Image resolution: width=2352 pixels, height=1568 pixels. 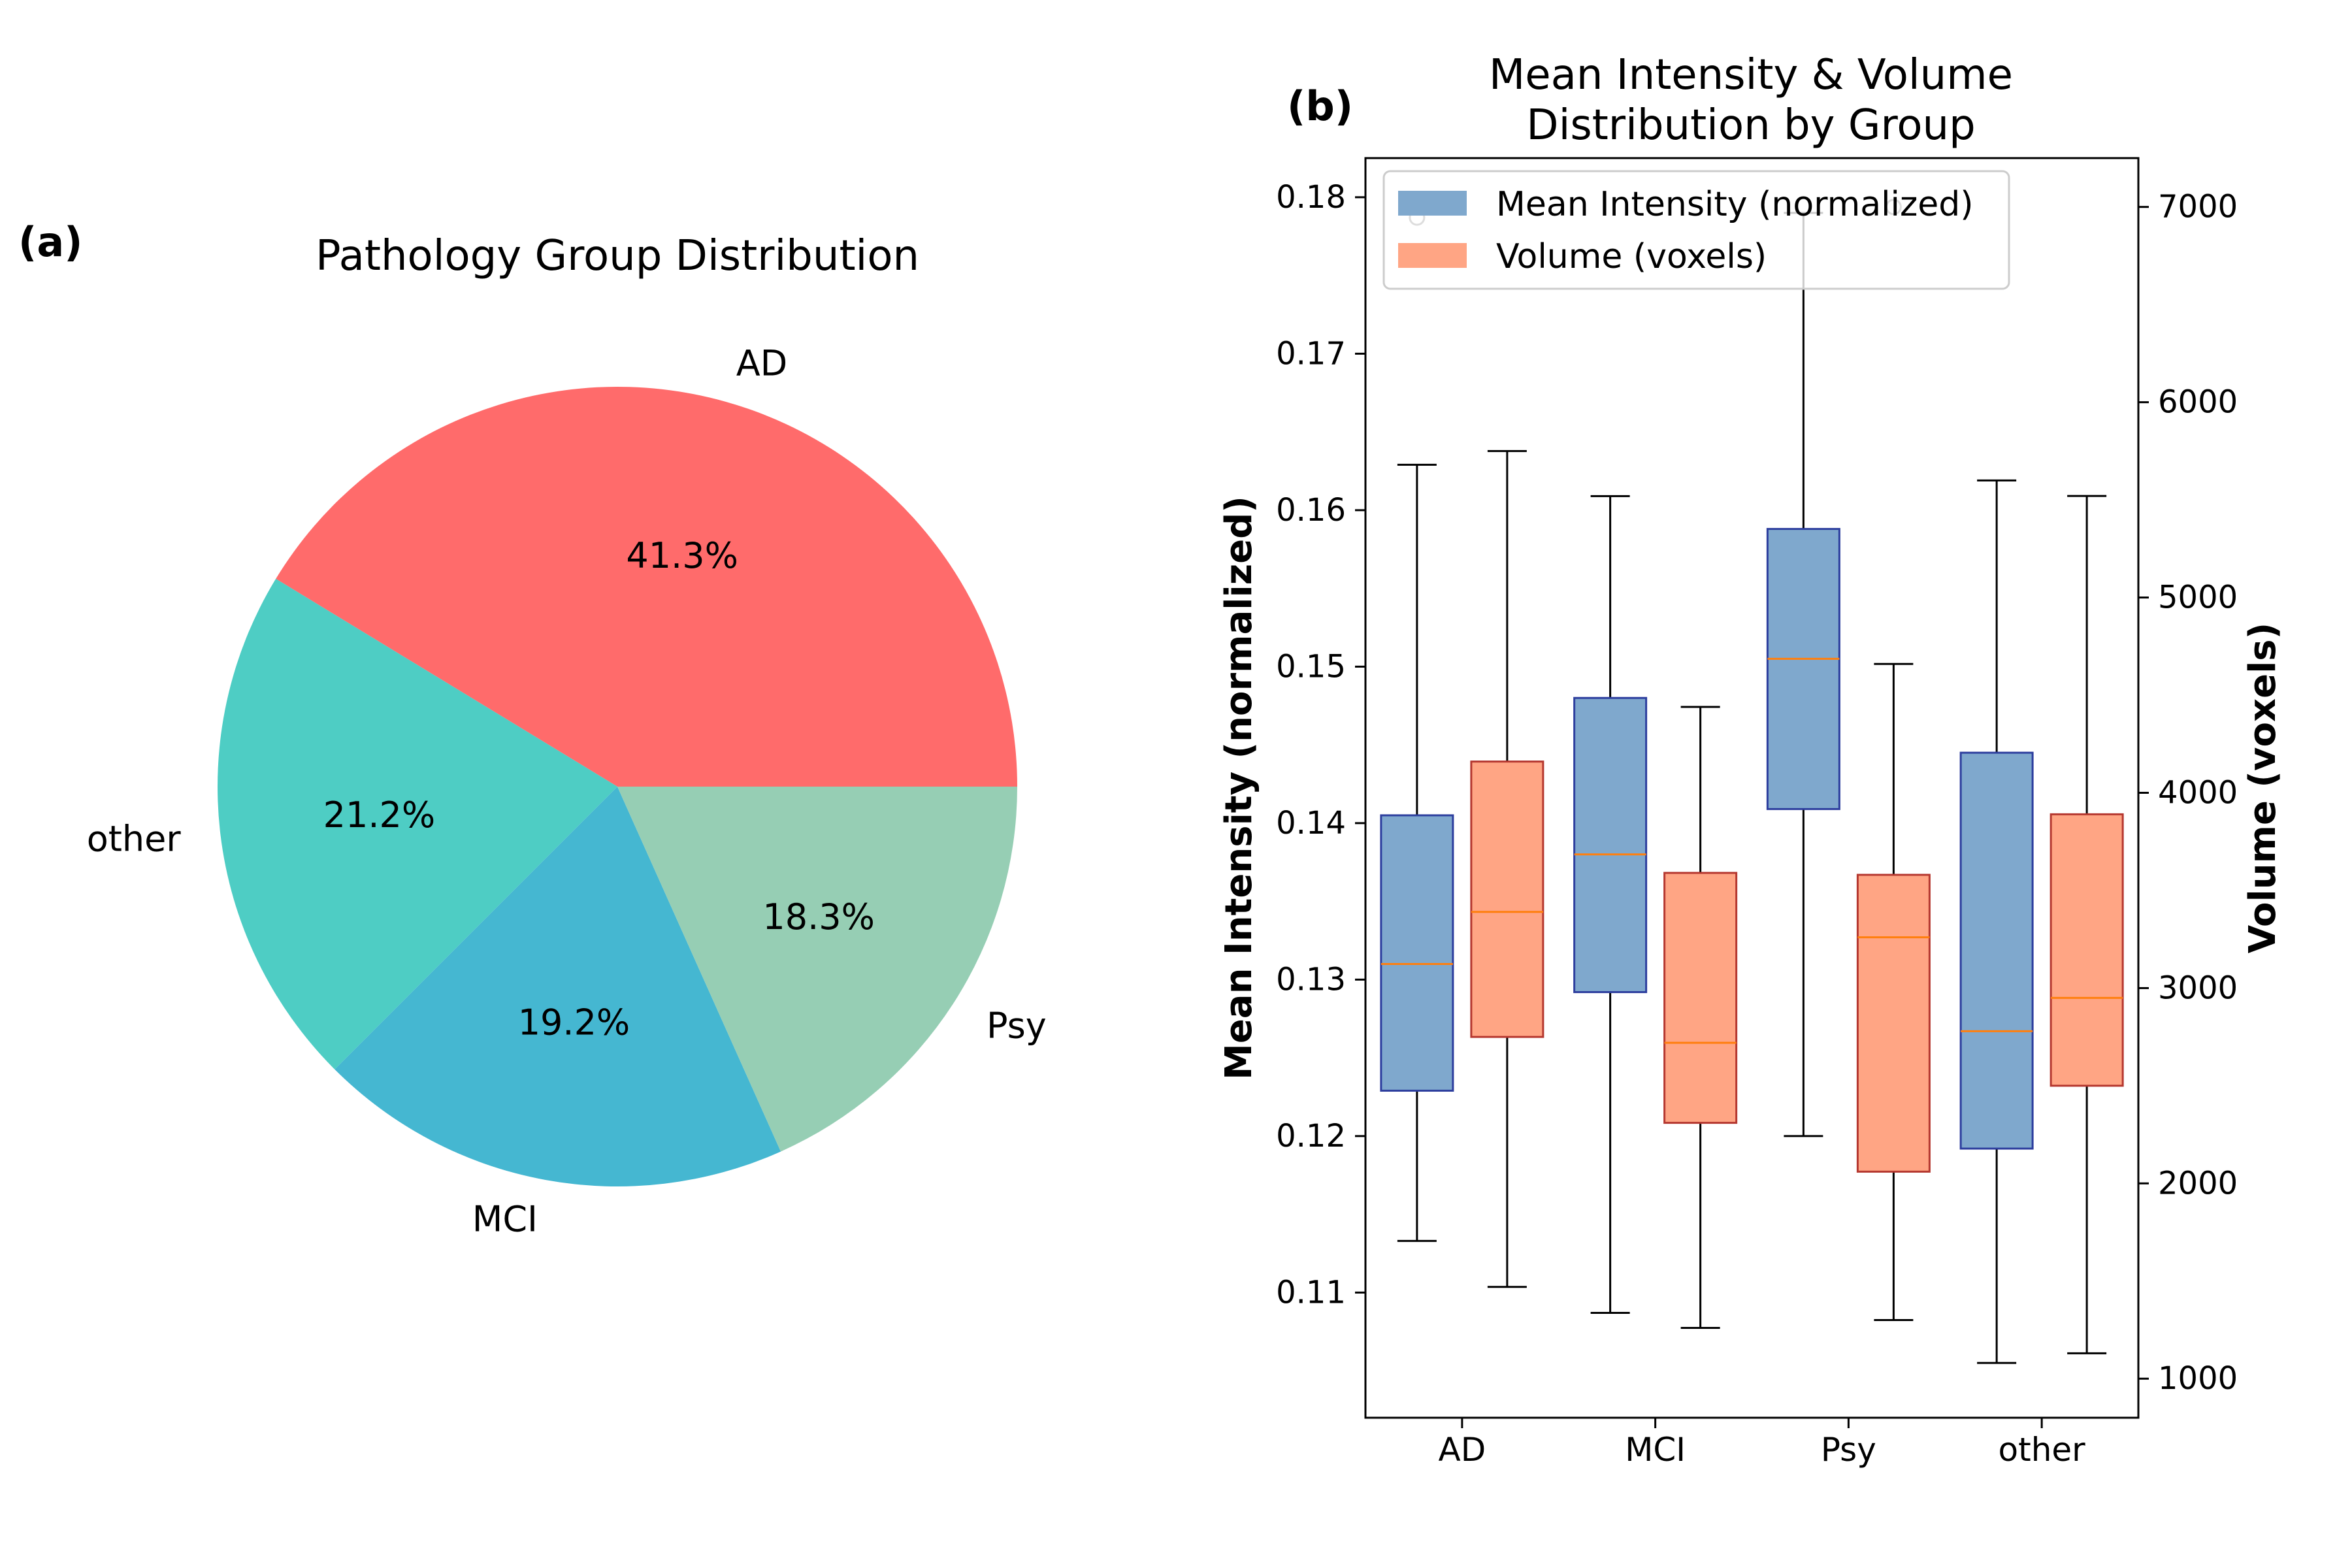 What do you see at coordinates (1848, 1450) in the screenshot?
I see `x-tick-label-psy: Psy` at bounding box center [1848, 1450].